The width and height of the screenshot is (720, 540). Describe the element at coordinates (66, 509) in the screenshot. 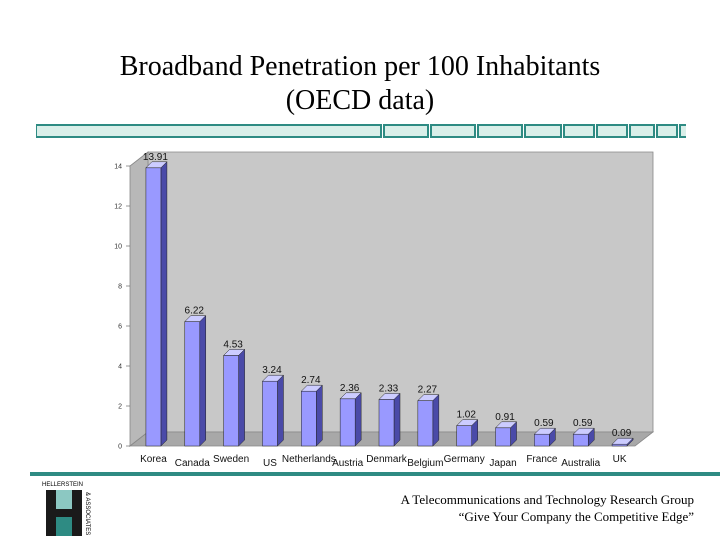

I see `hellerstein-logo: HELLERSTEIN & ASSOCIATES` at that location.